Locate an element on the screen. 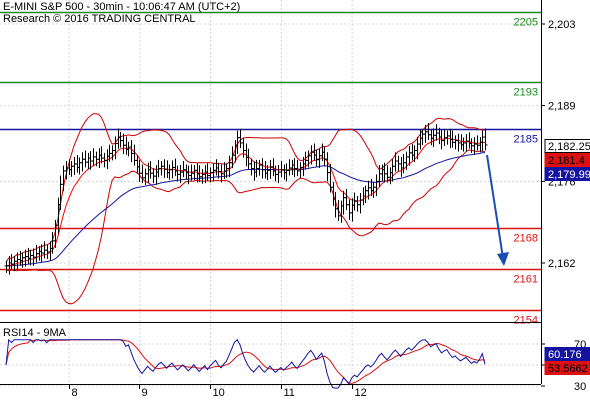 Image resolution: width=590 pixels, height=400 pixels. price-axis-label: 2,162 is located at coordinates (562, 264).